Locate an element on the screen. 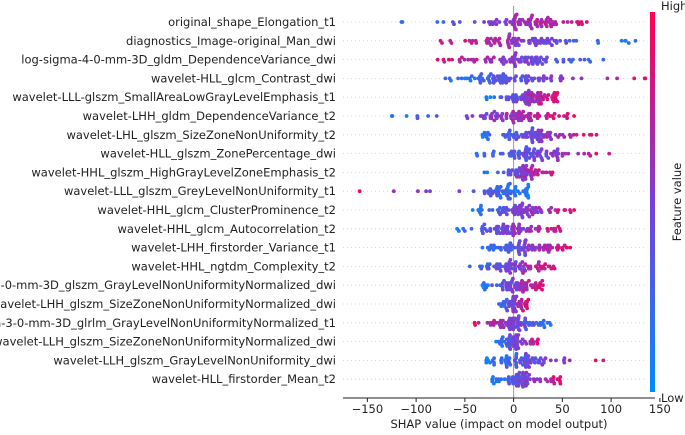  feature-label: wavelet-HLL_firstorder_Mean_t2 is located at coordinates (244, 379).